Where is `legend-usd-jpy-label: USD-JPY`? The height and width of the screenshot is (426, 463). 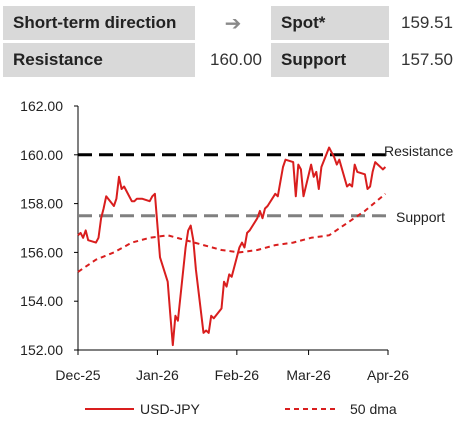
legend-usd-jpy-label: USD-JPY is located at coordinates (170, 409).